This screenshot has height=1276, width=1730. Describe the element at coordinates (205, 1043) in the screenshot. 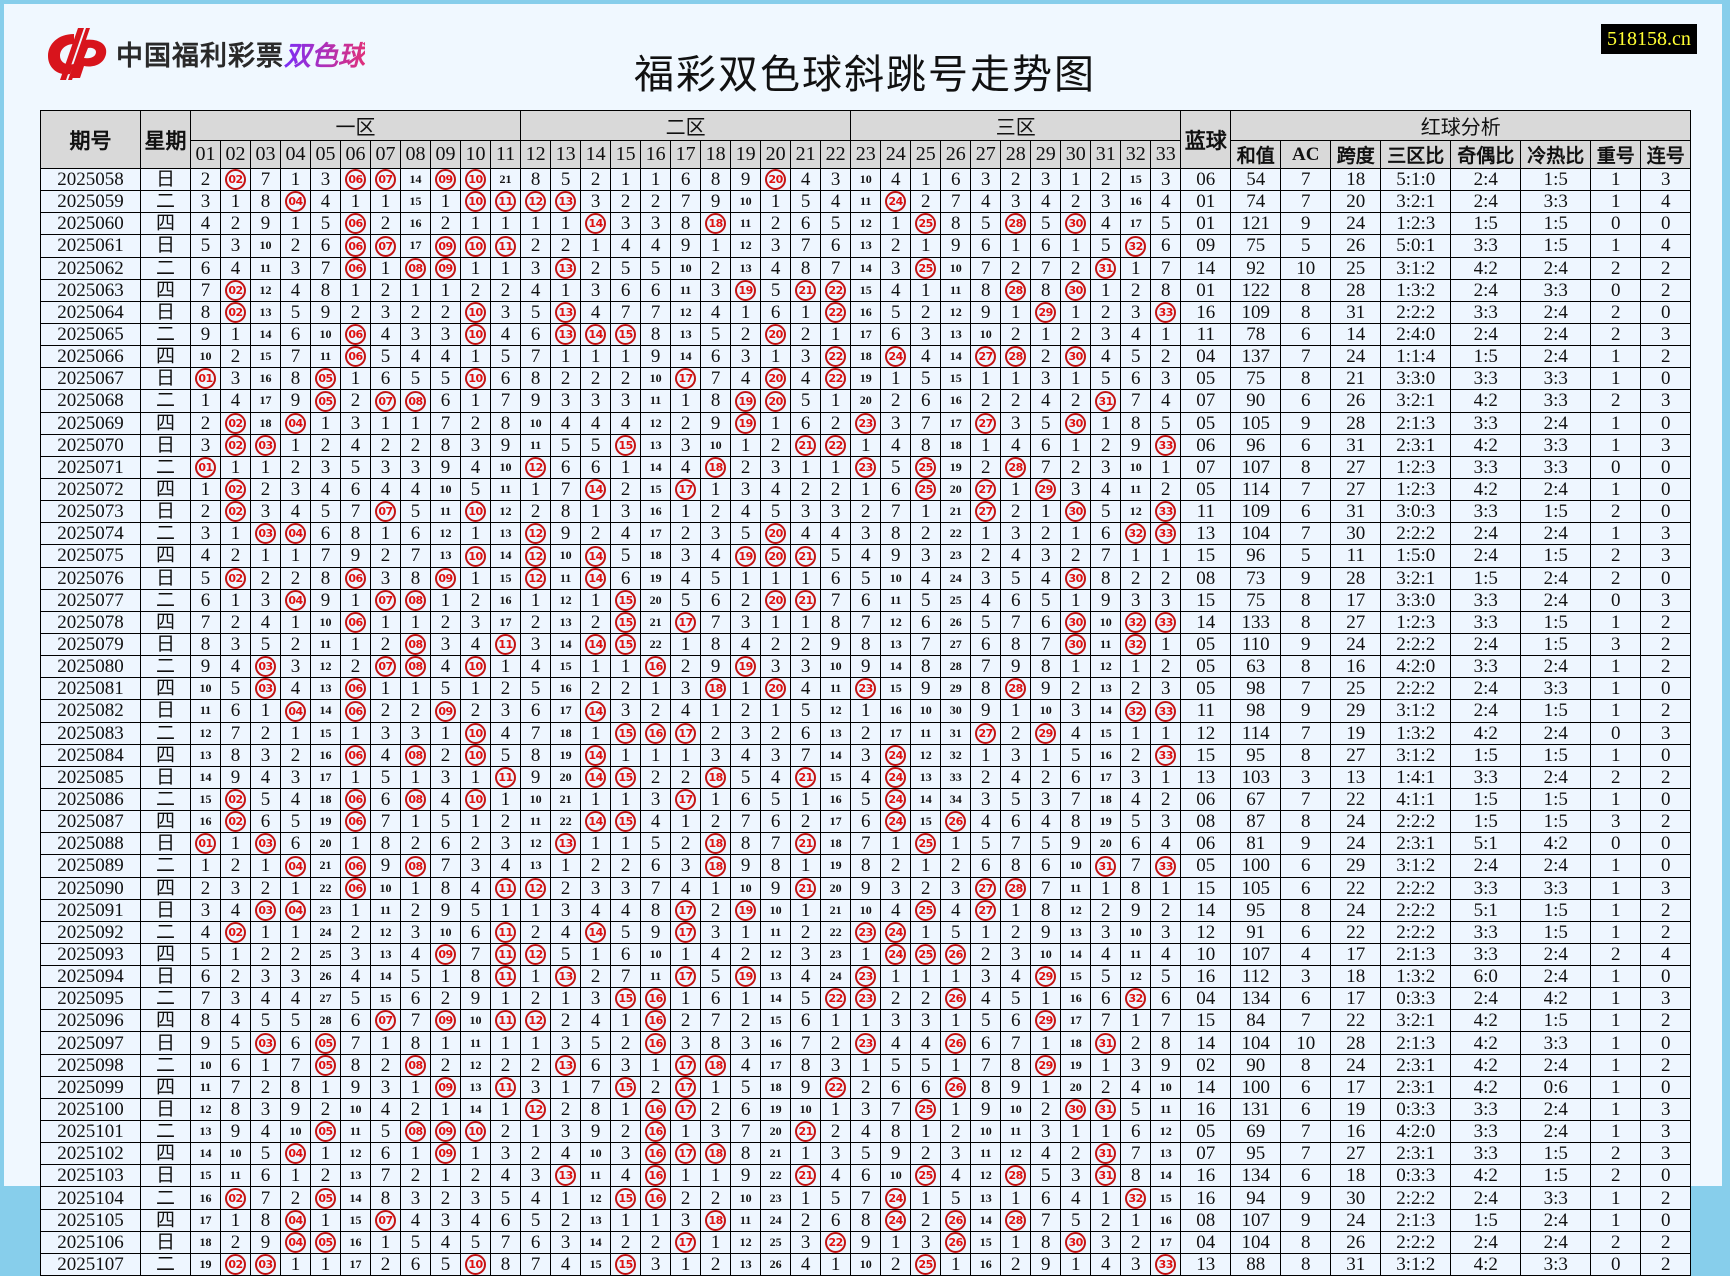

I see `omission-cell: 9` at that location.